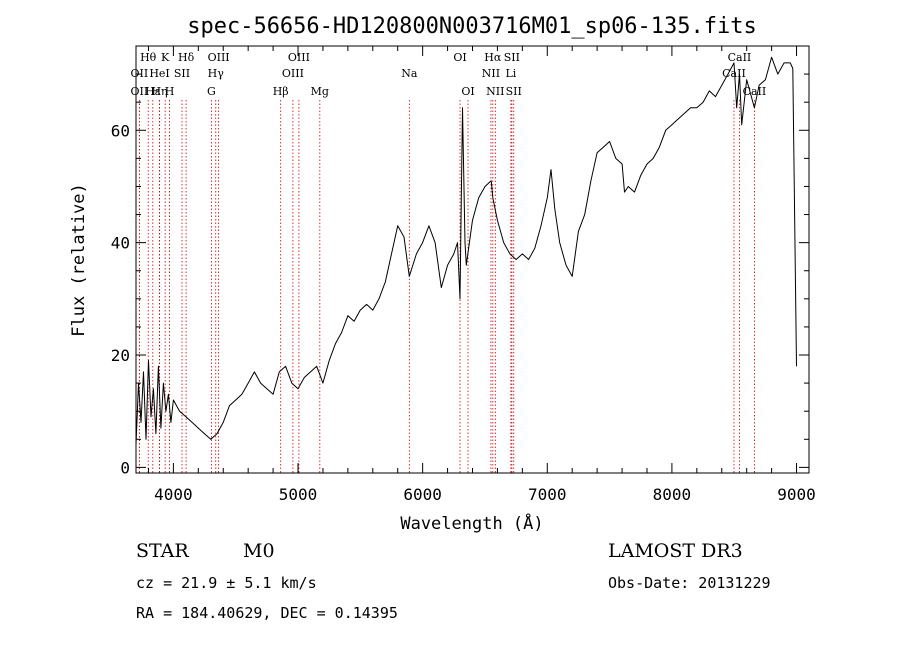  What do you see at coordinates (159, 73) in the screenshot?
I see `line-marker-label: HeI` at bounding box center [159, 73].